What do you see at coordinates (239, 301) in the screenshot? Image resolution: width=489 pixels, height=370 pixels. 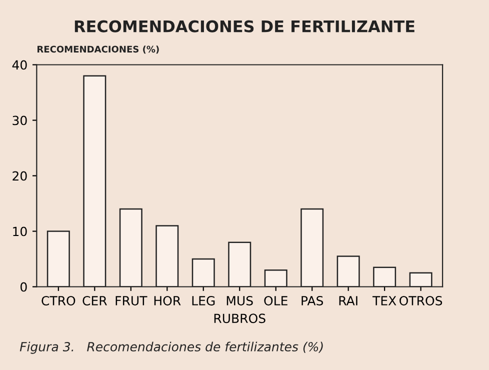 I see `x-tick-label: MUS` at bounding box center [239, 301].